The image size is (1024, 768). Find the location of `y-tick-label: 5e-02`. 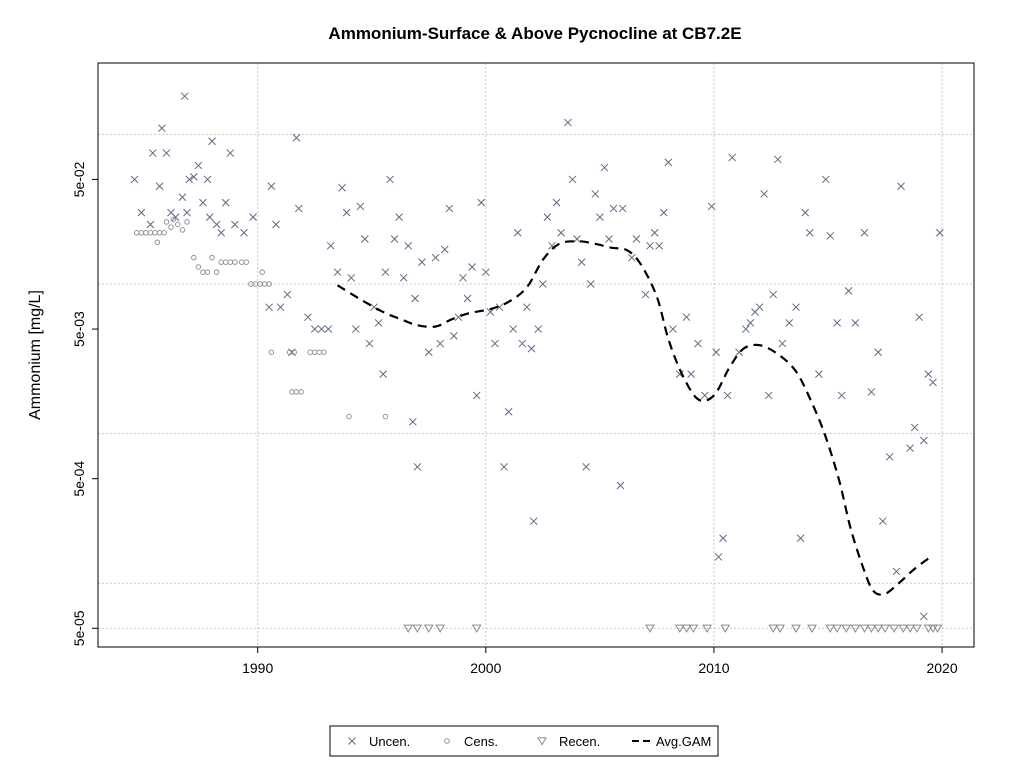

y-tick-label: 5e-02 is located at coordinates (79, 179).